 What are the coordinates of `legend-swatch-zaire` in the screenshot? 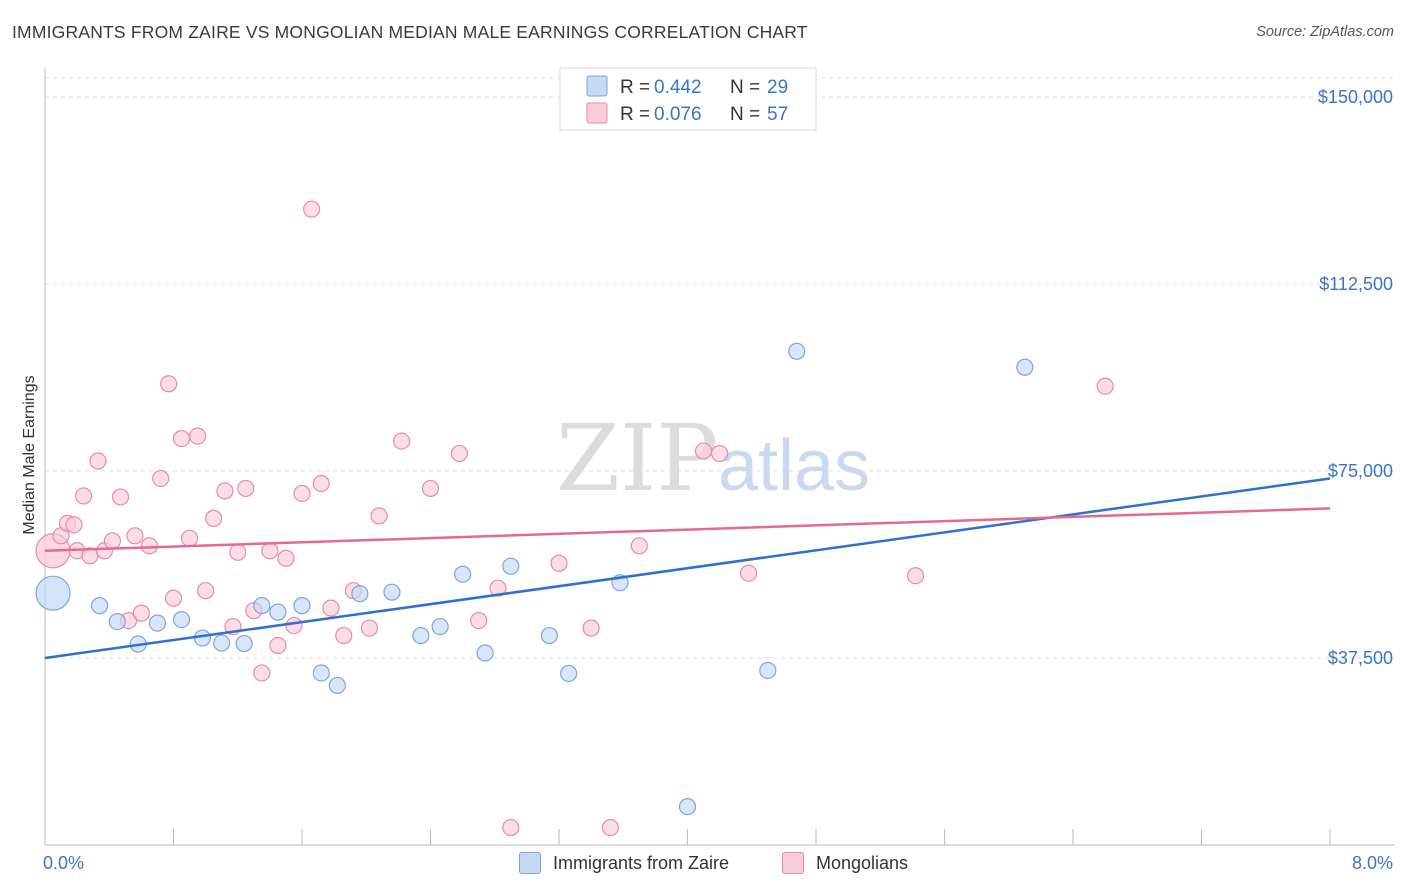 It's located at (597, 86).